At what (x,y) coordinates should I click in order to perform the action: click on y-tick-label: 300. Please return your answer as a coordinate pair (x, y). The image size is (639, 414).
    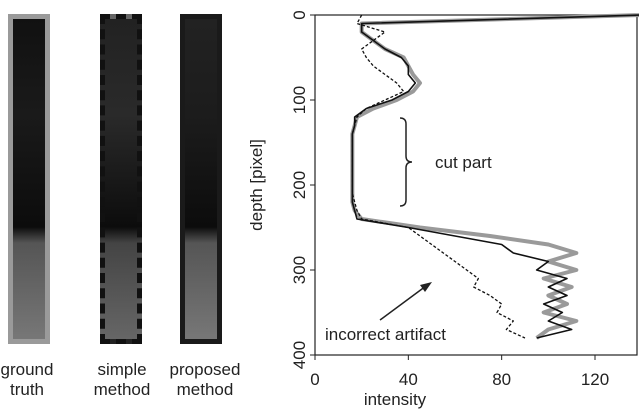
    Looking at the image, I should click on (299, 270).